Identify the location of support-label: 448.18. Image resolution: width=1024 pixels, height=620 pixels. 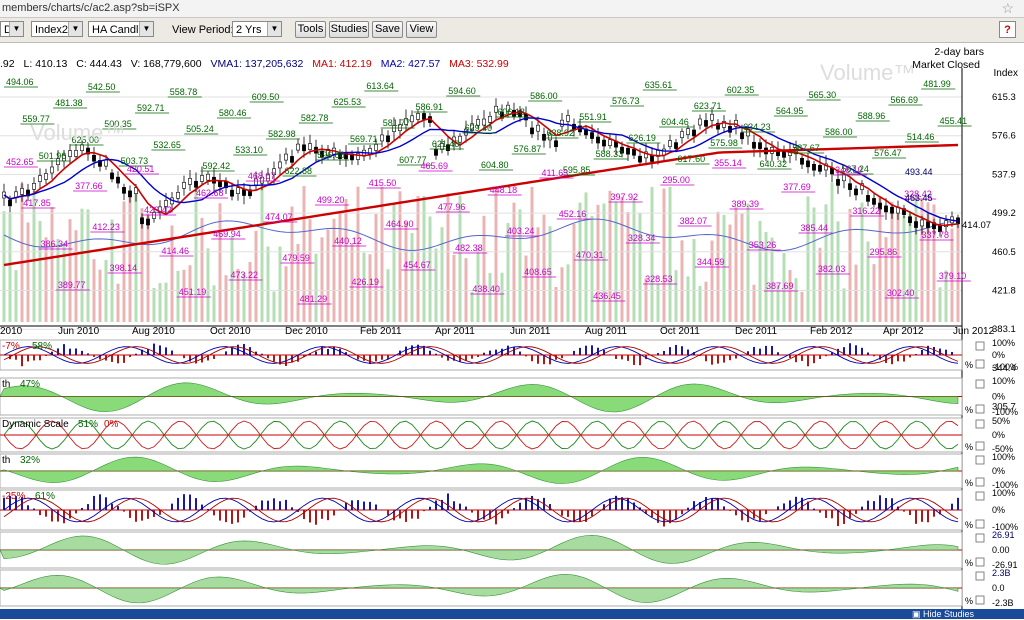
(504, 190).